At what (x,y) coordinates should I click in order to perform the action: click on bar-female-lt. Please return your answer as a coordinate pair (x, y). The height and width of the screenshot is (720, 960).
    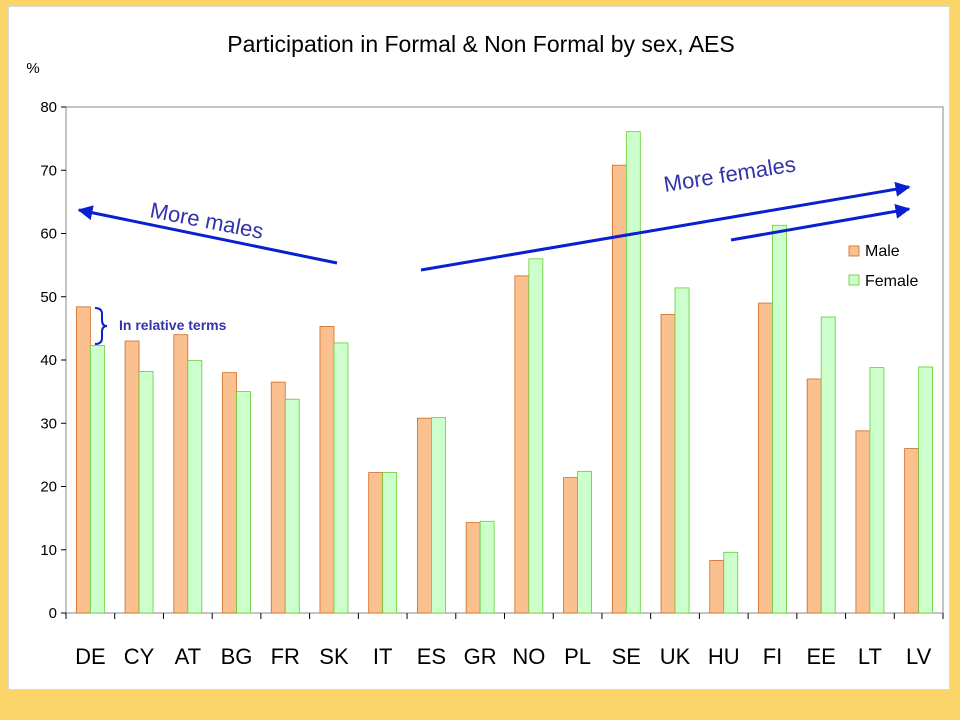
    Looking at the image, I should click on (877, 490).